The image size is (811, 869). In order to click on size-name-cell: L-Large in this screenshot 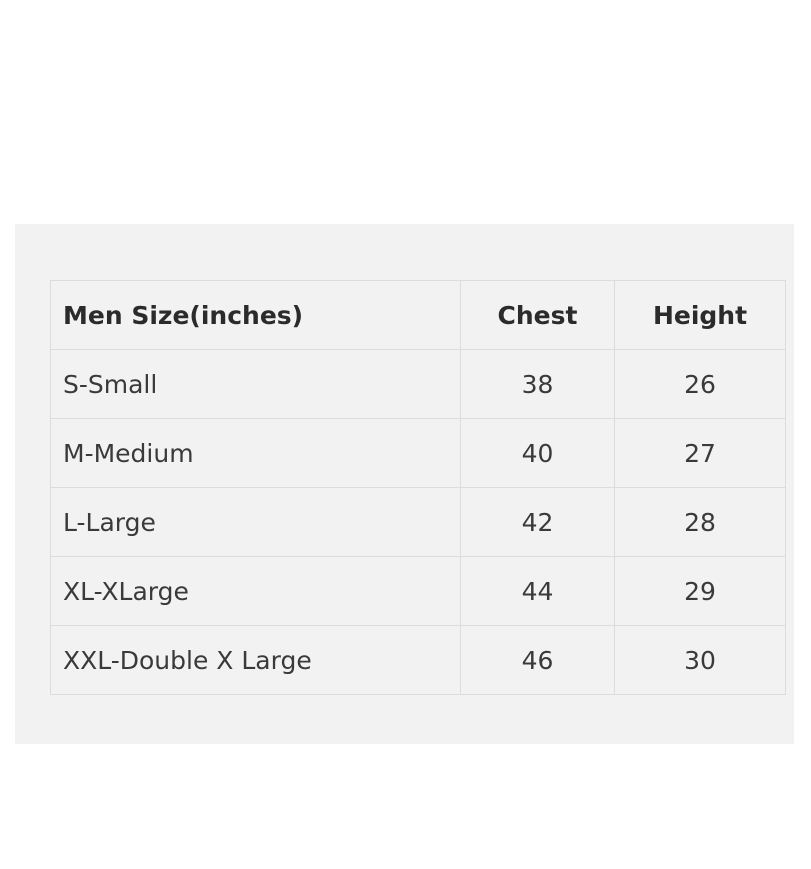, I will do `click(255, 522)`.